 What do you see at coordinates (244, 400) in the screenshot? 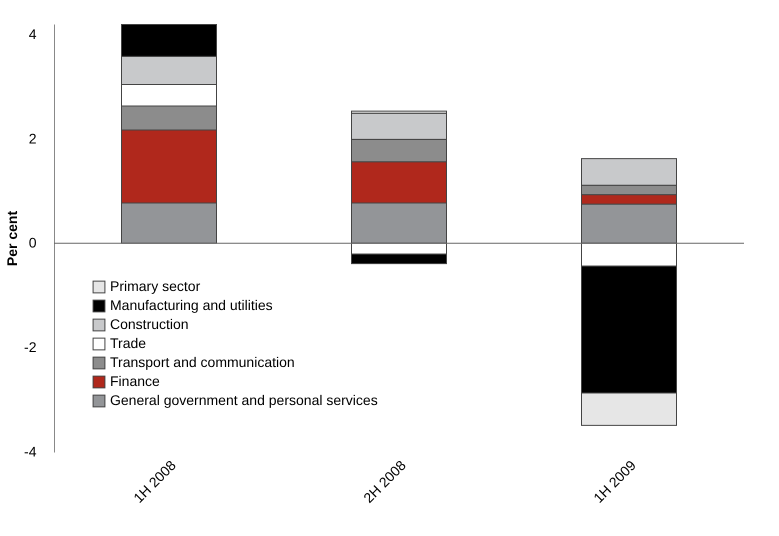
I see `legend-label: General government and personal services` at bounding box center [244, 400].